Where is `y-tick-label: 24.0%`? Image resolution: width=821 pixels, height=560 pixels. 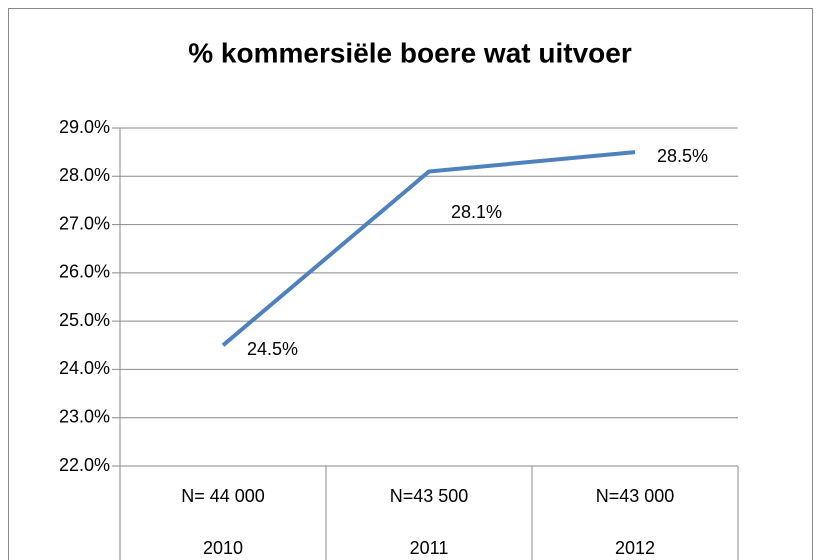
y-tick-label: 24.0% is located at coordinates (84, 368).